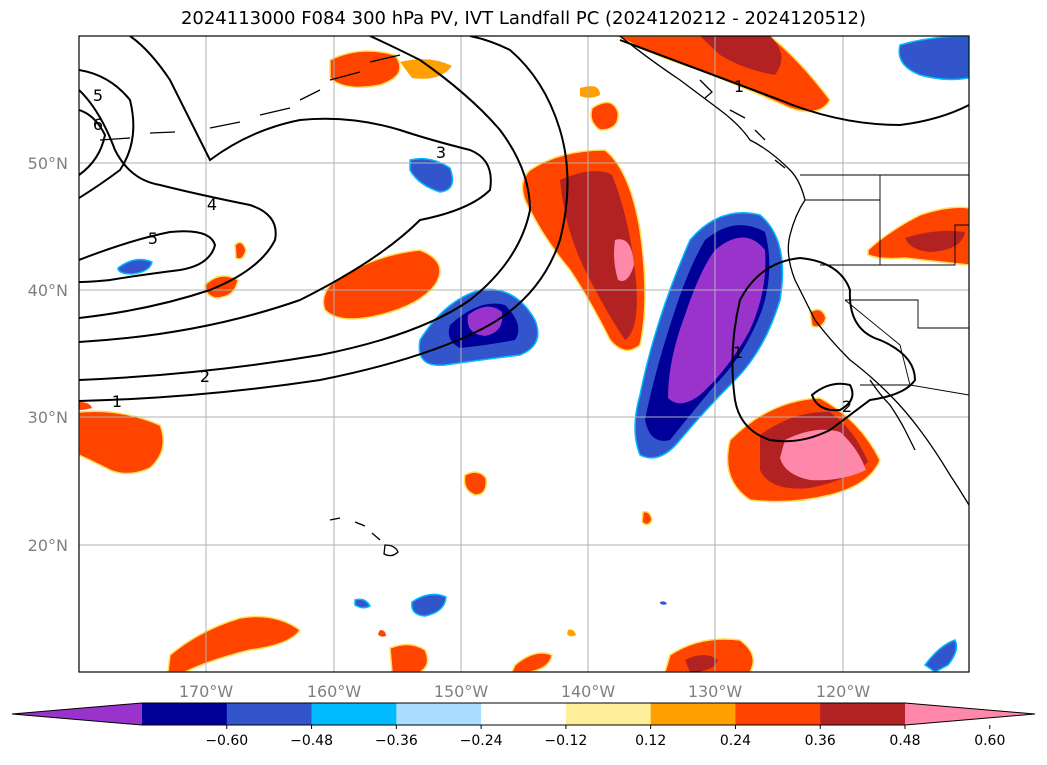  Describe the element at coordinates (970, 714) in the screenshot. I see `colorbar-extend-high` at that location.